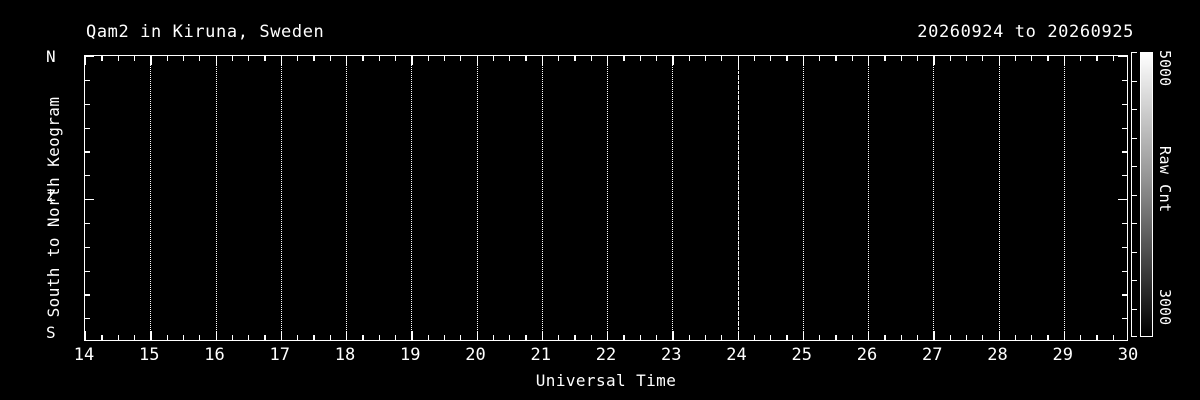 This screenshot has width=1200, height=400. What do you see at coordinates (738, 198) in the screenshot?
I see `day-boundary-line` at bounding box center [738, 198].